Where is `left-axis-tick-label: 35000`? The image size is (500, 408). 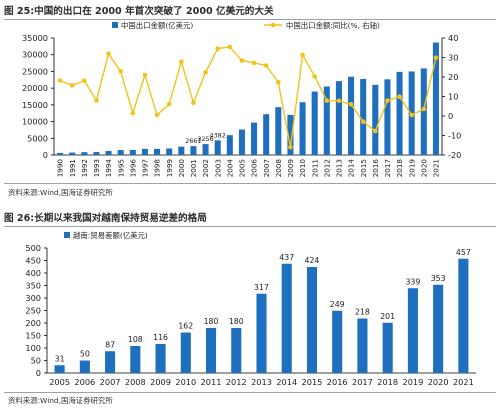
left-axis-tick-label: 35000 is located at coordinates (35, 38).